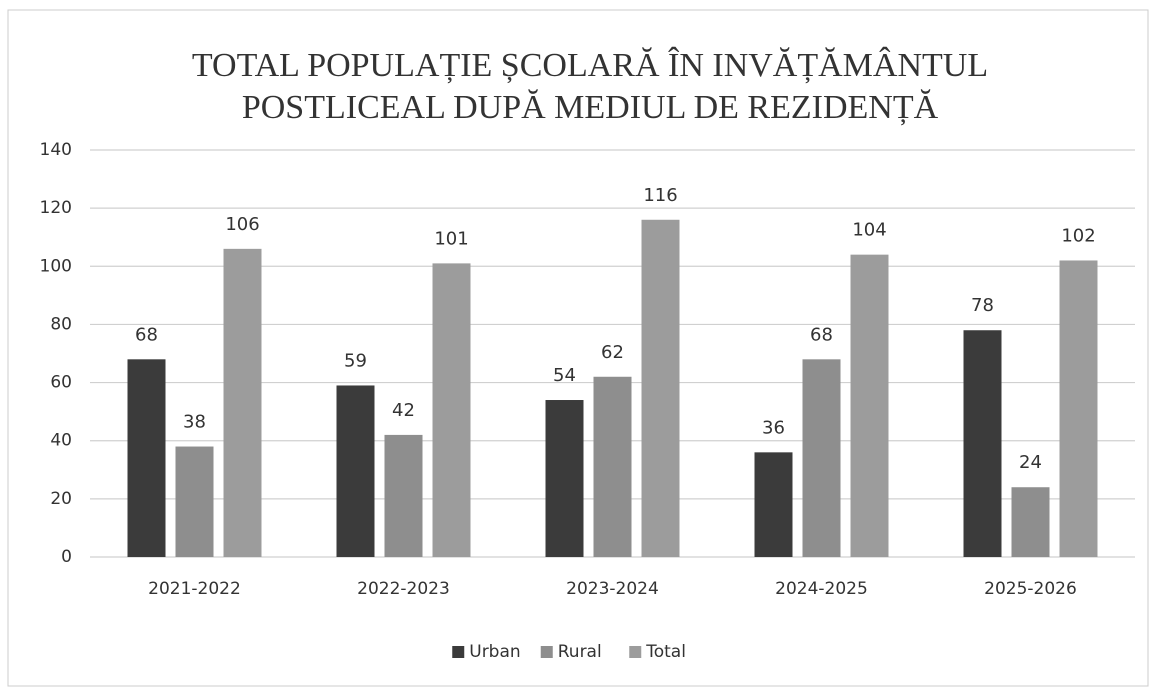 The image size is (1156, 695). I want to click on value-label: 38, so click(194, 422).